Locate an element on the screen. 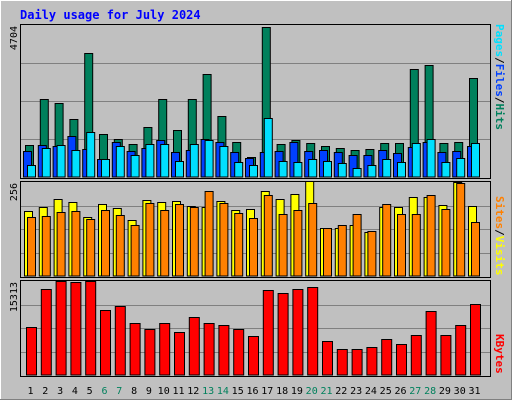 This screenshot has height=400, width=512. legend-visits: Visits is located at coordinates (499, 256).